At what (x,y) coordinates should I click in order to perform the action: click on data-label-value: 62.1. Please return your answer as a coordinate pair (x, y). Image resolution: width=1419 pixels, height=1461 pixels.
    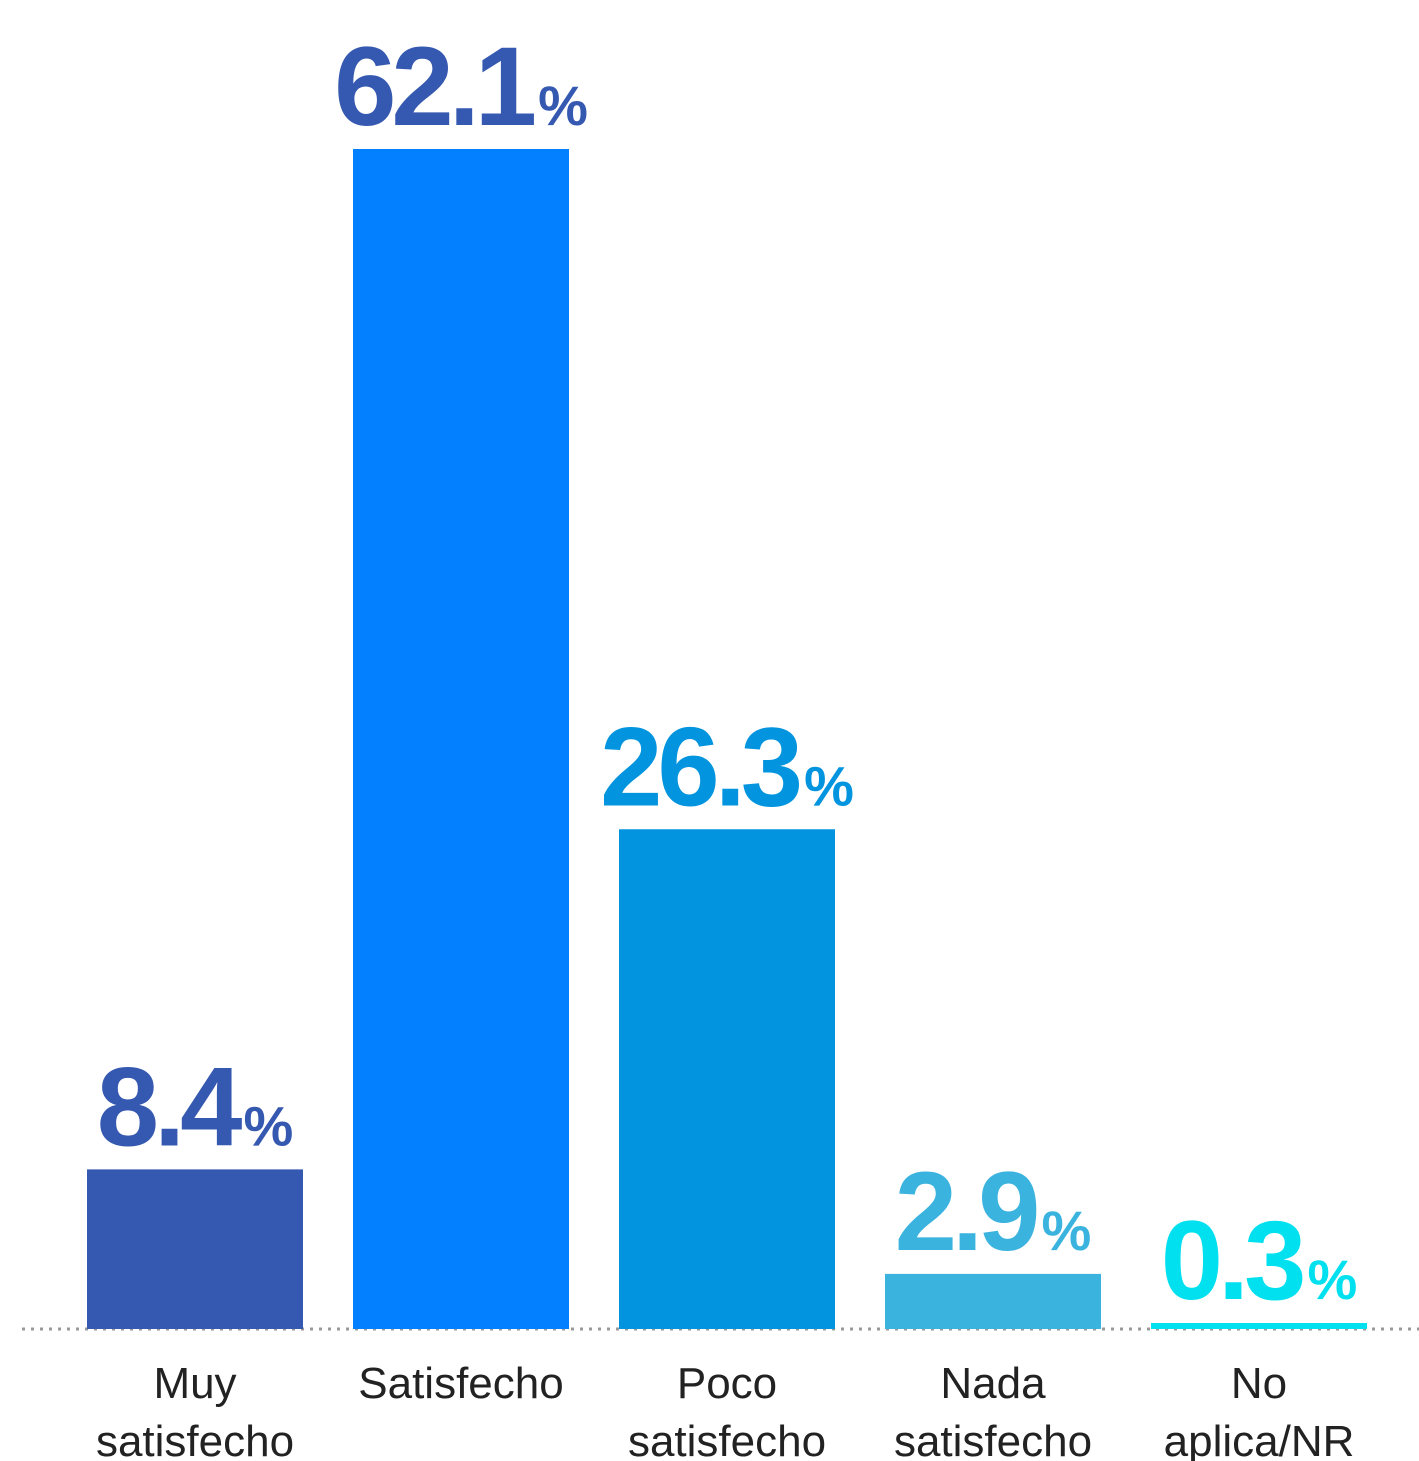
    Looking at the image, I should click on (434, 86).